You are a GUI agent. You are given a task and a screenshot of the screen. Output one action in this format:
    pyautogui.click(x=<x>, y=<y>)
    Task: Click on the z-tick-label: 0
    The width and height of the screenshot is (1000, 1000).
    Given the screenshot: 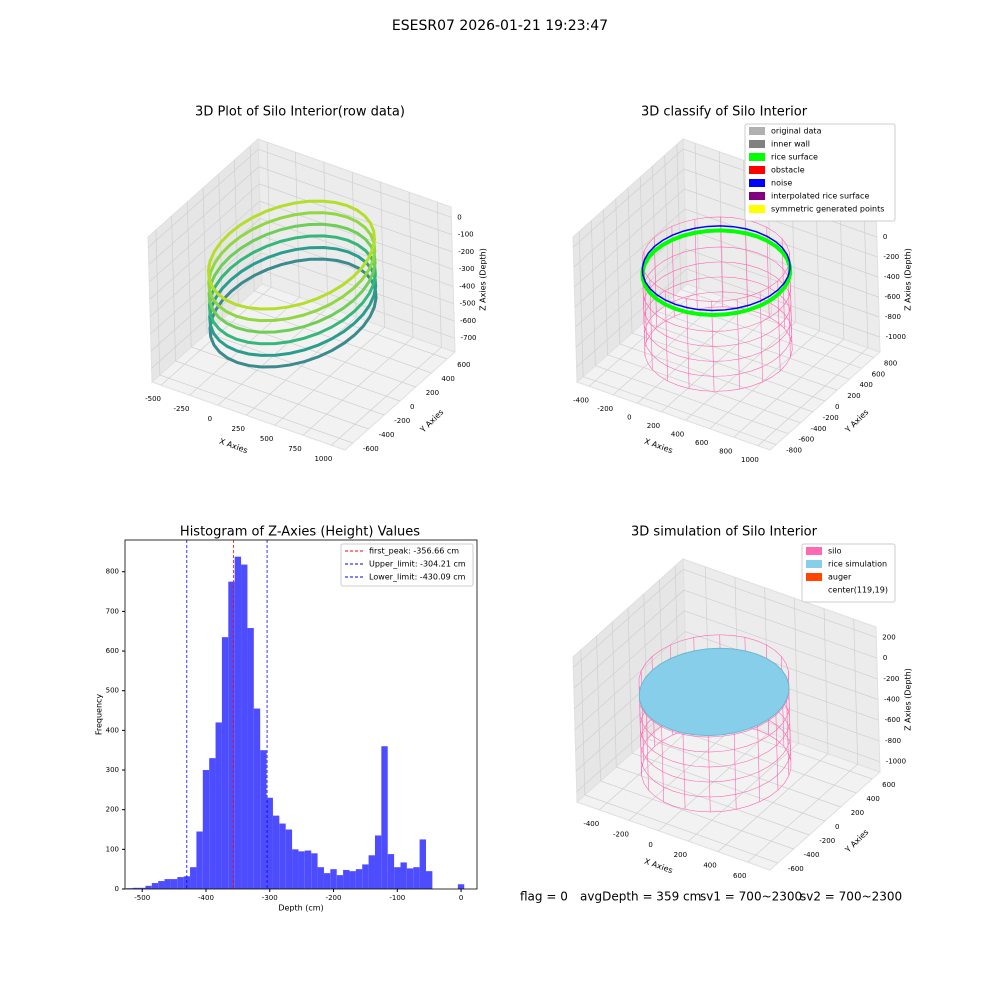 What is the action you would take?
    pyautogui.click(x=885, y=237)
    